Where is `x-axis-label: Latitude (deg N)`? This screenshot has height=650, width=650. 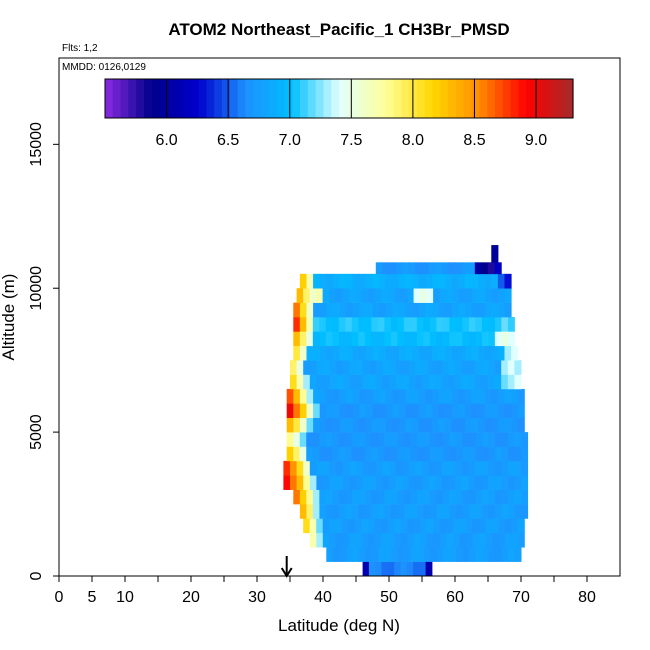 x-axis-label: Latitude (deg N) is located at coordinates (339, 625).